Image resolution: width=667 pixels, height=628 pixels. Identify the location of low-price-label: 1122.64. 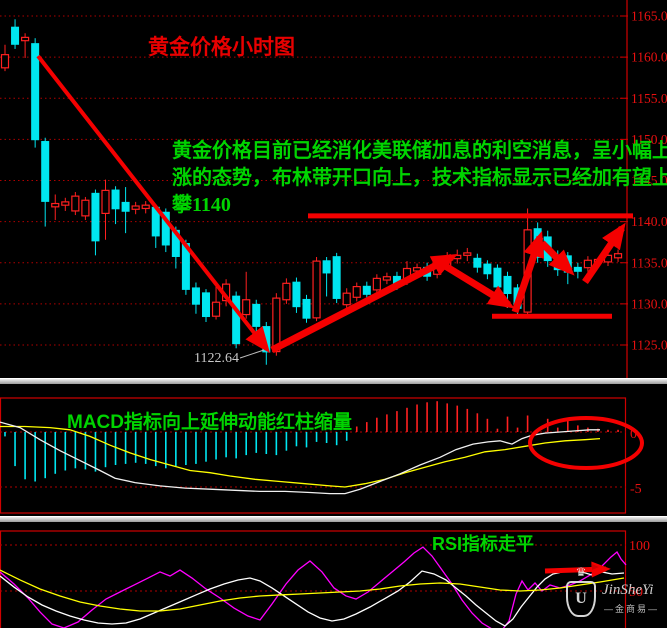
(216, 358).